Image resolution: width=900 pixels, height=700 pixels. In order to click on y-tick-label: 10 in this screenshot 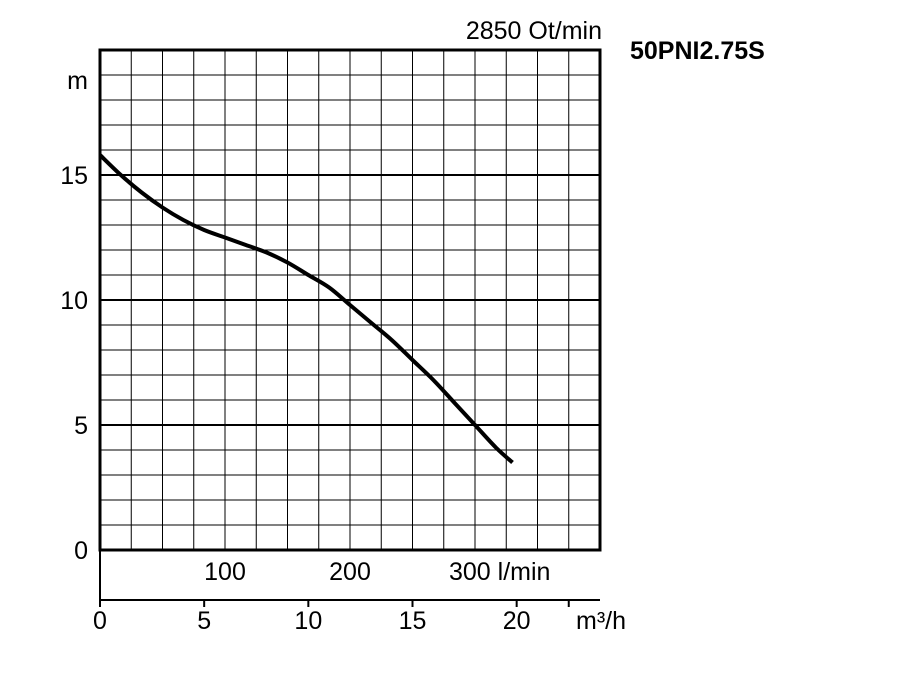, I will do `click(74, 301)`.